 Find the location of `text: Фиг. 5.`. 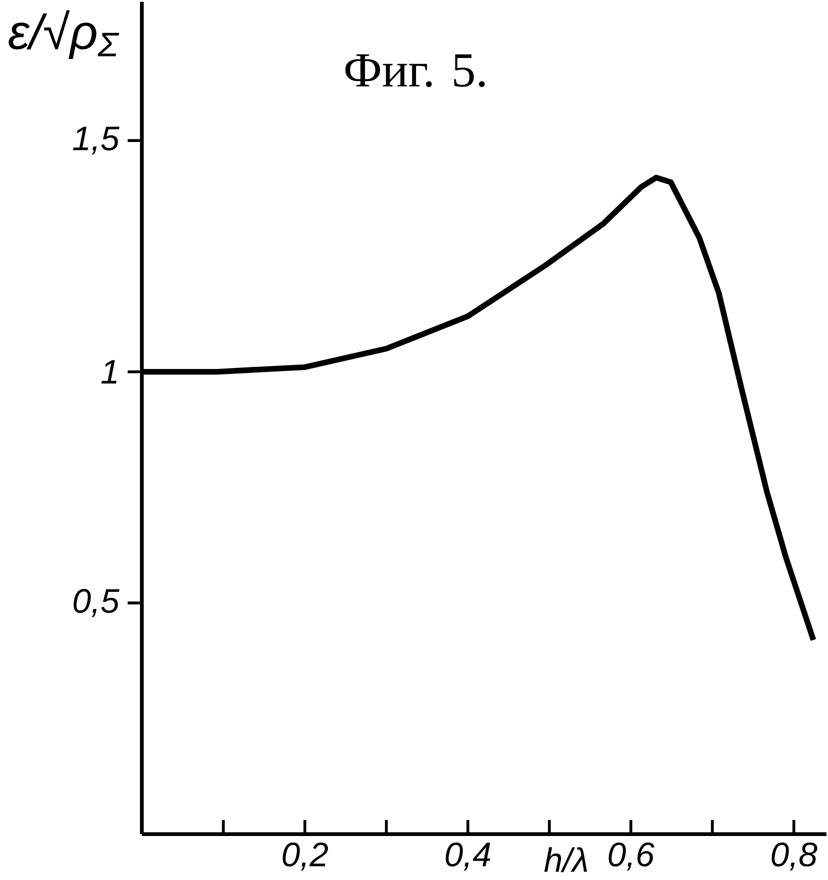

text: Фиг. 5. is located at coordinates (415, 71).